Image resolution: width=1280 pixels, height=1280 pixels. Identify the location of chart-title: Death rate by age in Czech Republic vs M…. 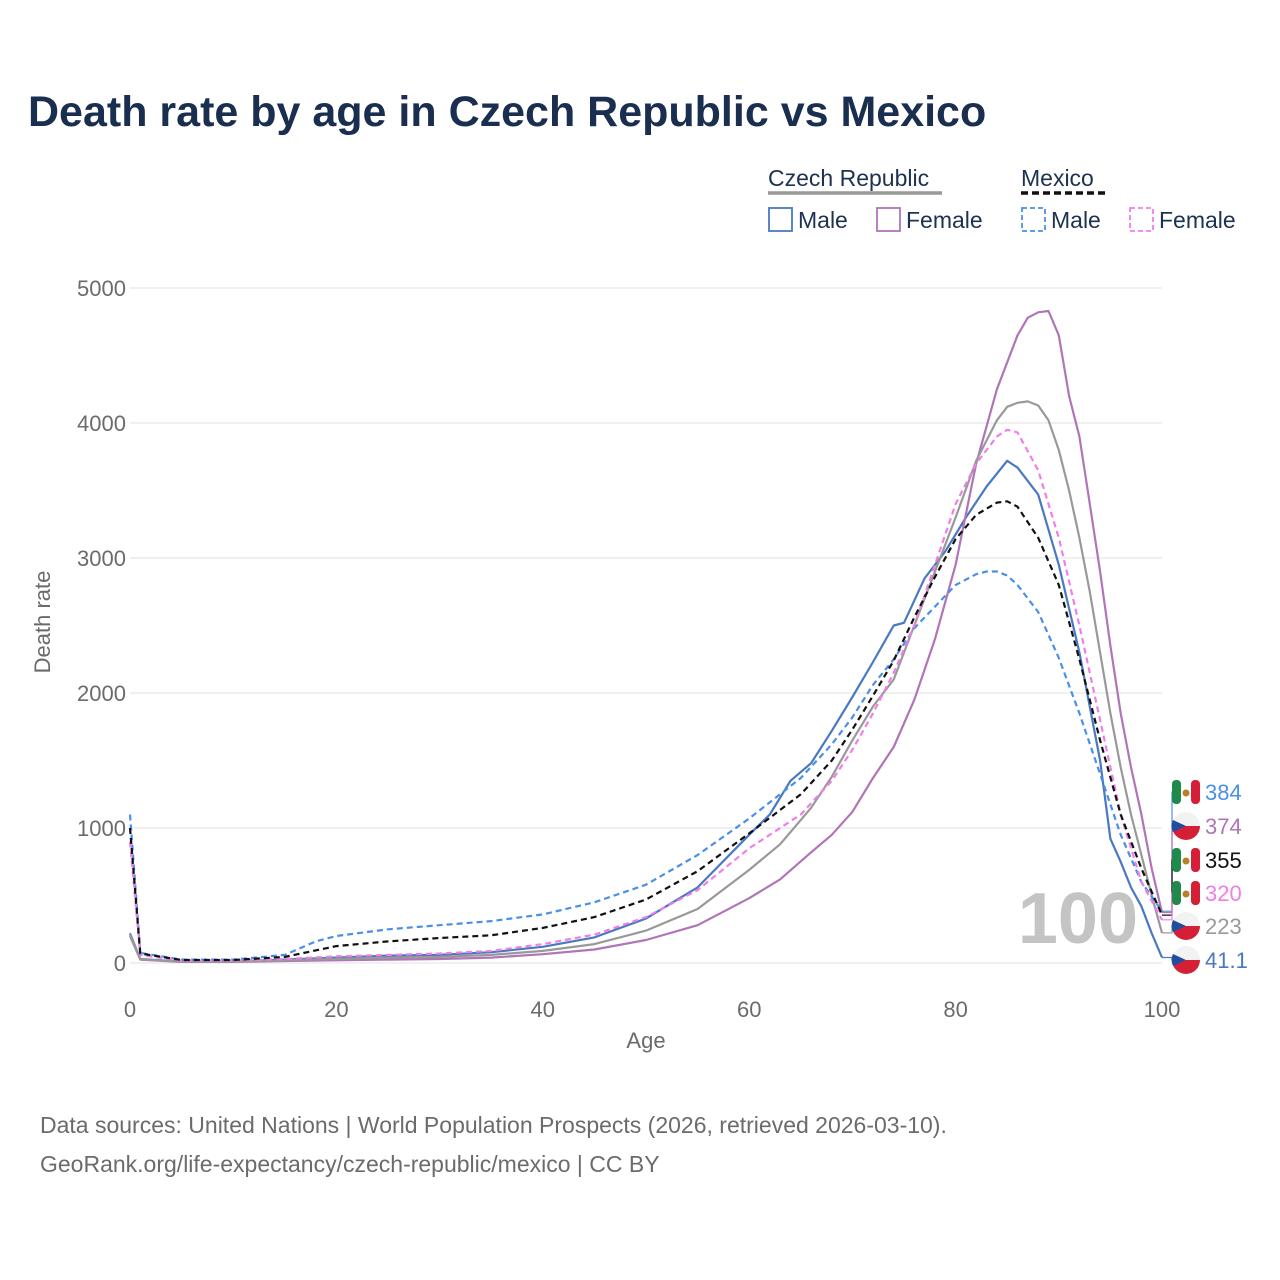
(507, 112).